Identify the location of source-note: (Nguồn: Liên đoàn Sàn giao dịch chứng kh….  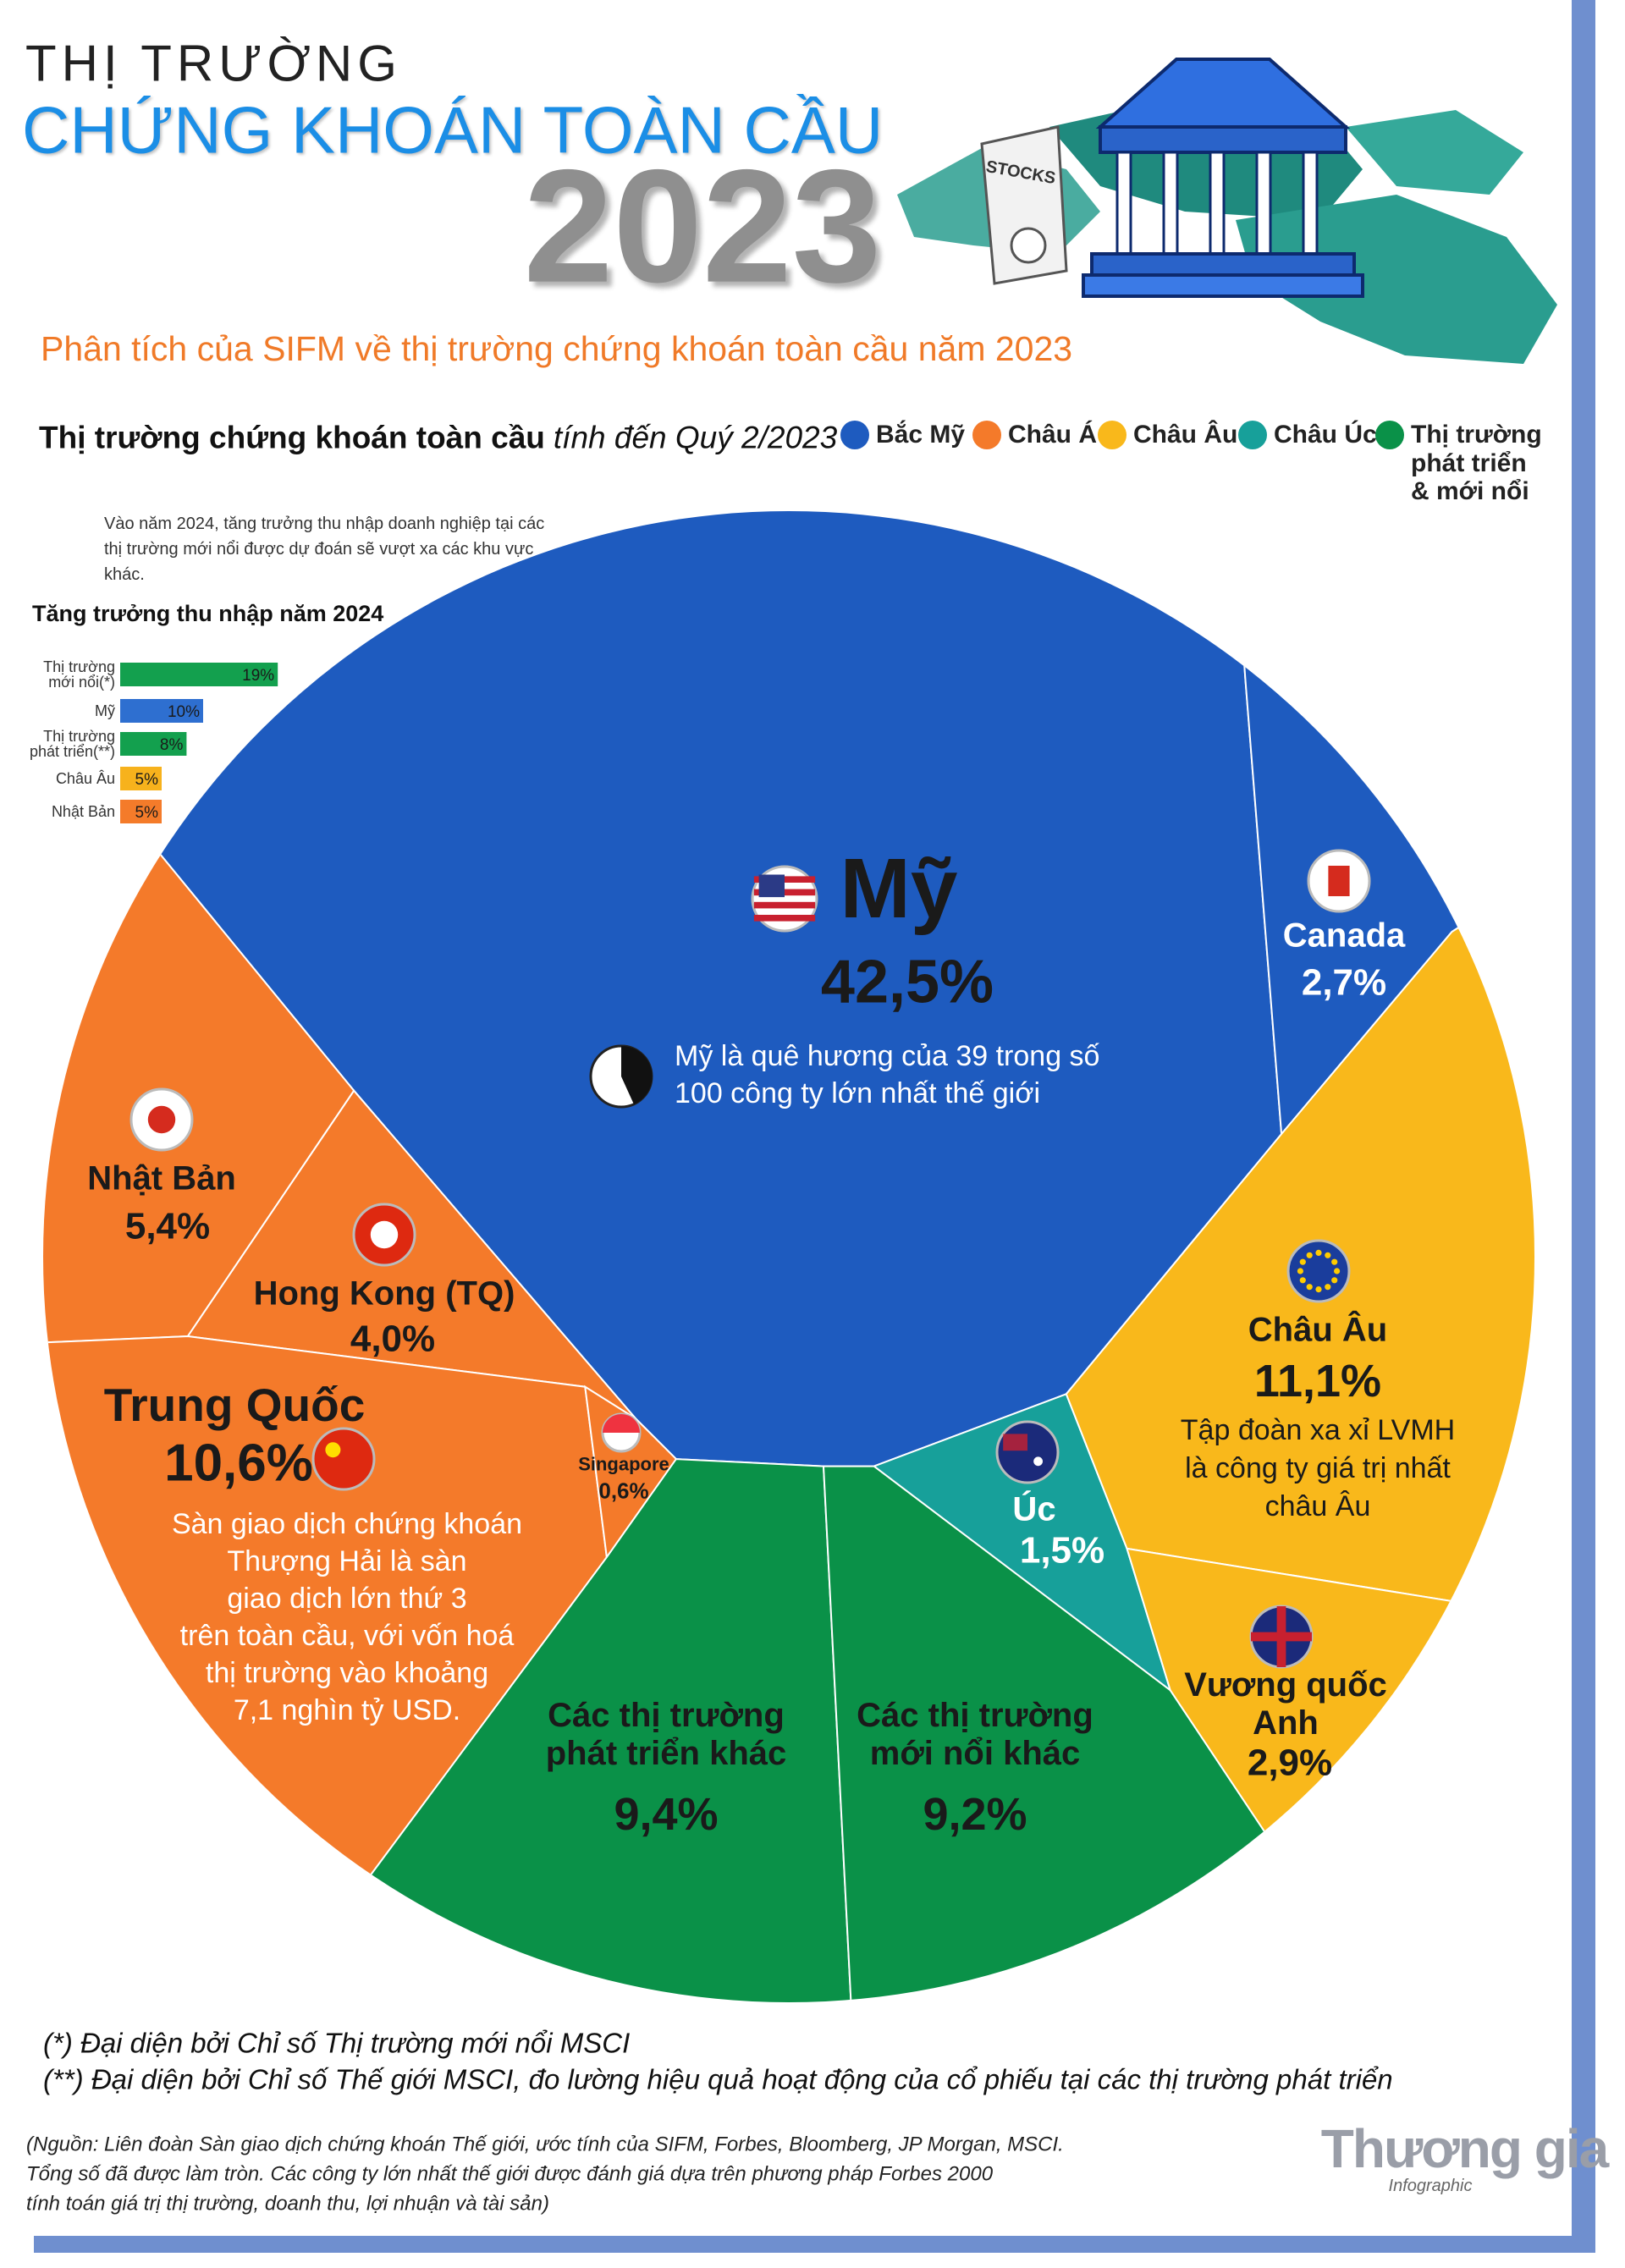
(545, 2145).